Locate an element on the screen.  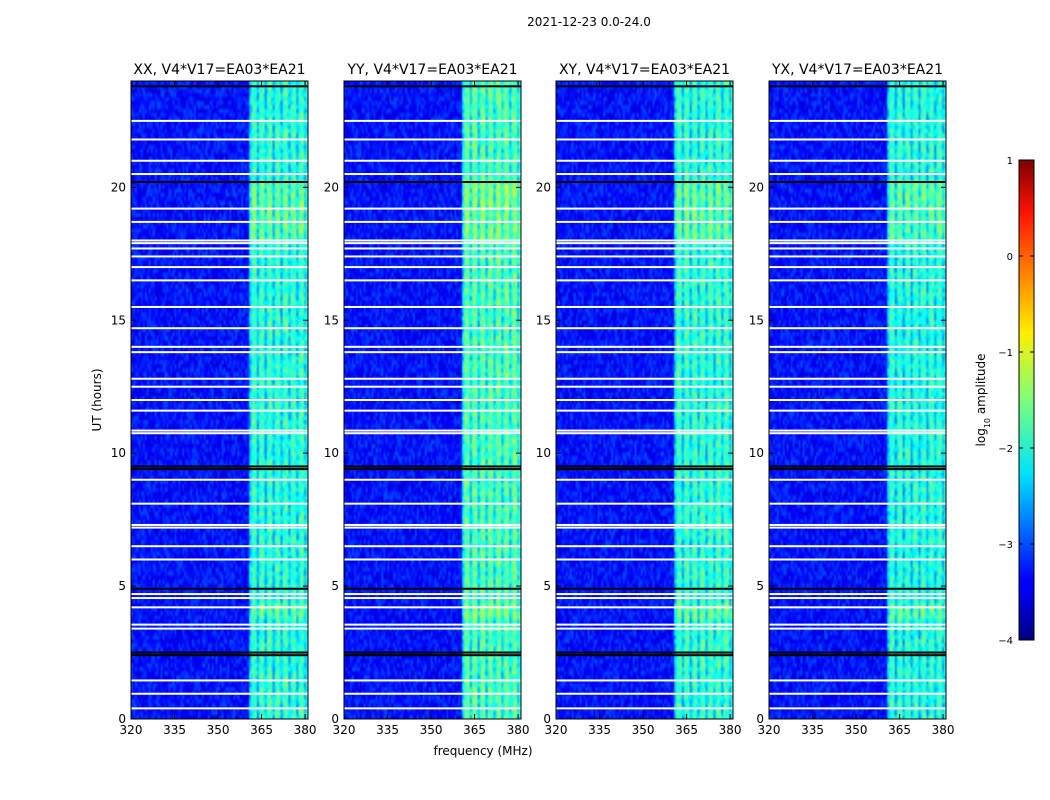
figure-title: 2021-12-23 0.0-24.0 is located at coordinates (589, 22).